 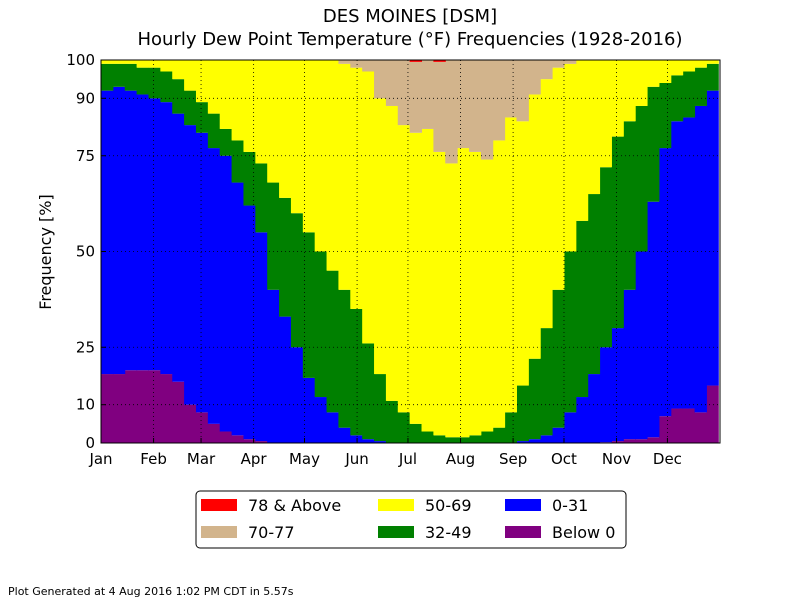 I want to click on y-tick-label: 0, so click(x=90, y=443).